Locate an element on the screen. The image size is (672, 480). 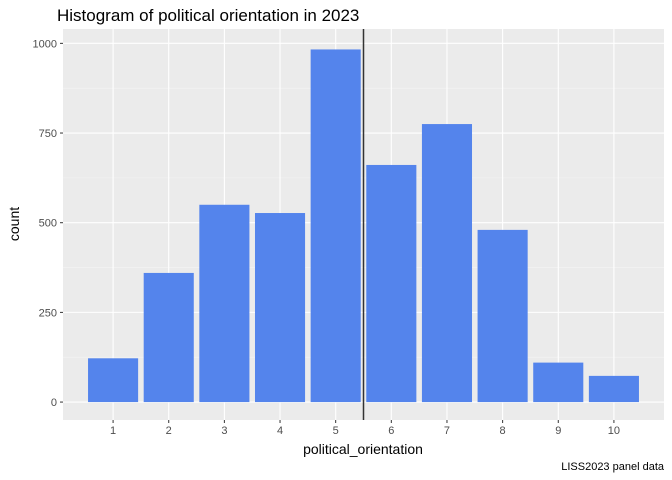
chart-caption: LISS2023 panel data is located at coordinates (613, 467).